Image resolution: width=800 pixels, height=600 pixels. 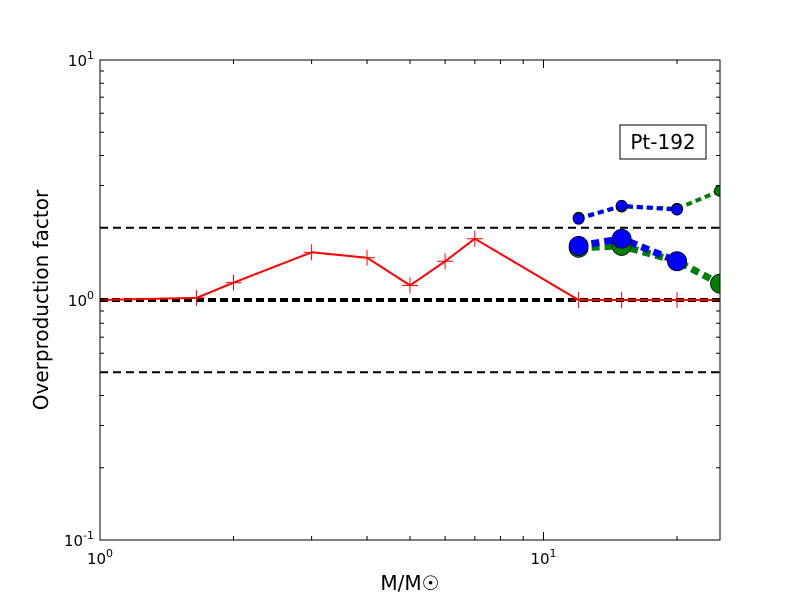 I want to click on annotation-box: Pt-192, so click(x=663, y=142).